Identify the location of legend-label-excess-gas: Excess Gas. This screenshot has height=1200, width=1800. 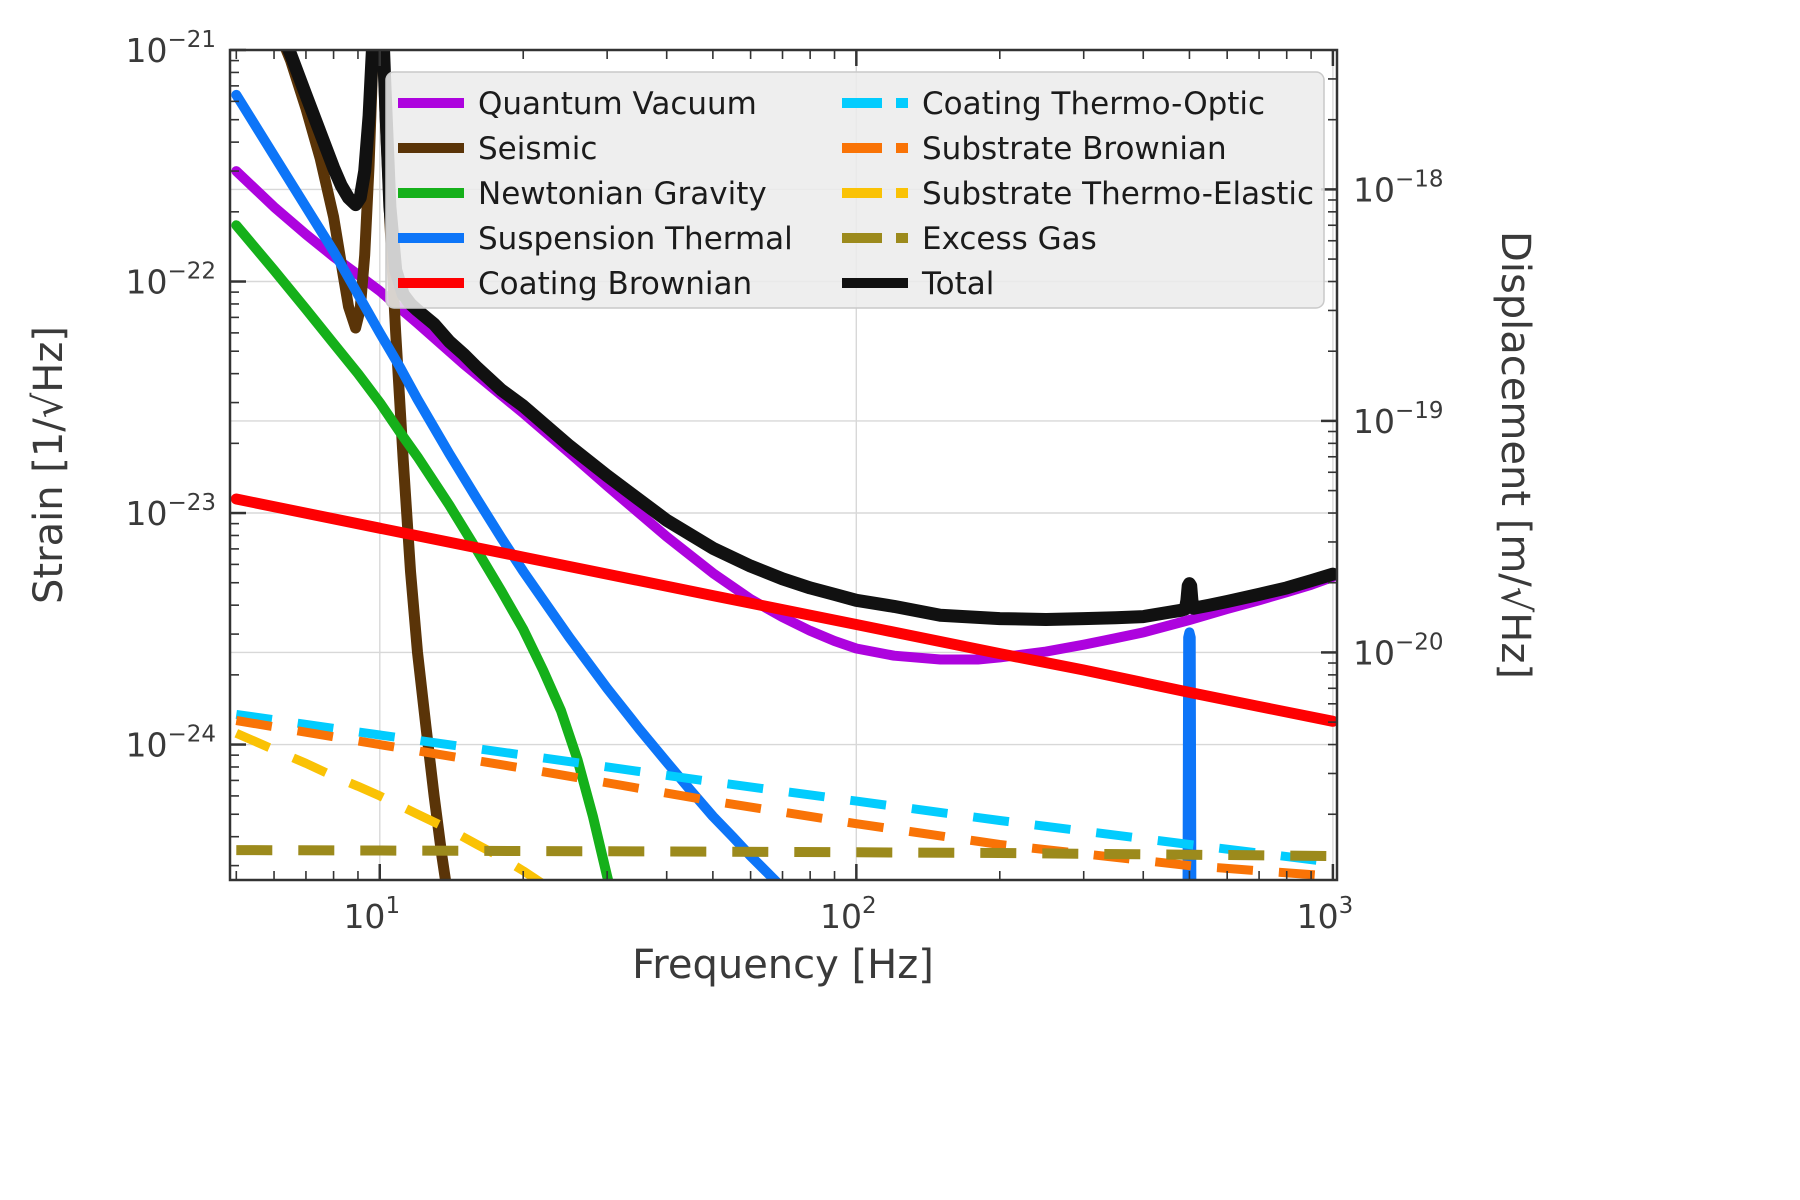
(1009, 239).